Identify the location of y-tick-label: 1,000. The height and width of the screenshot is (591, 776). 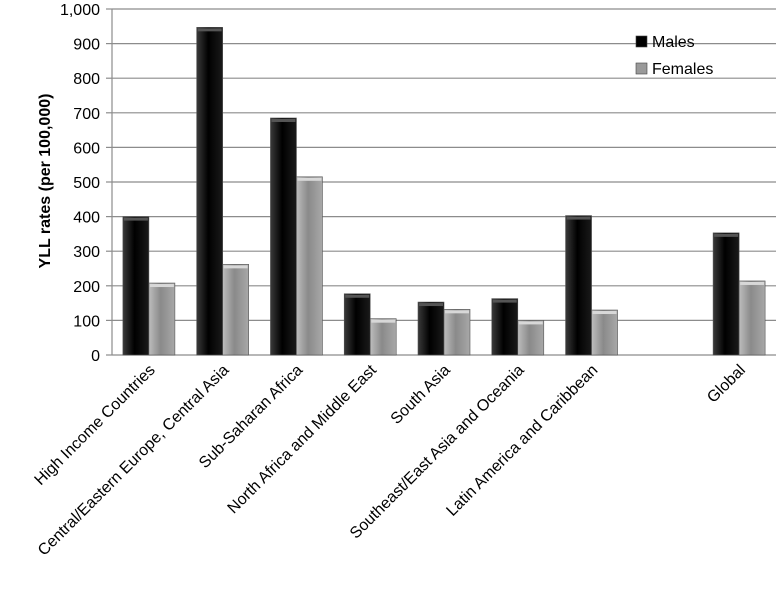
(80, 10).